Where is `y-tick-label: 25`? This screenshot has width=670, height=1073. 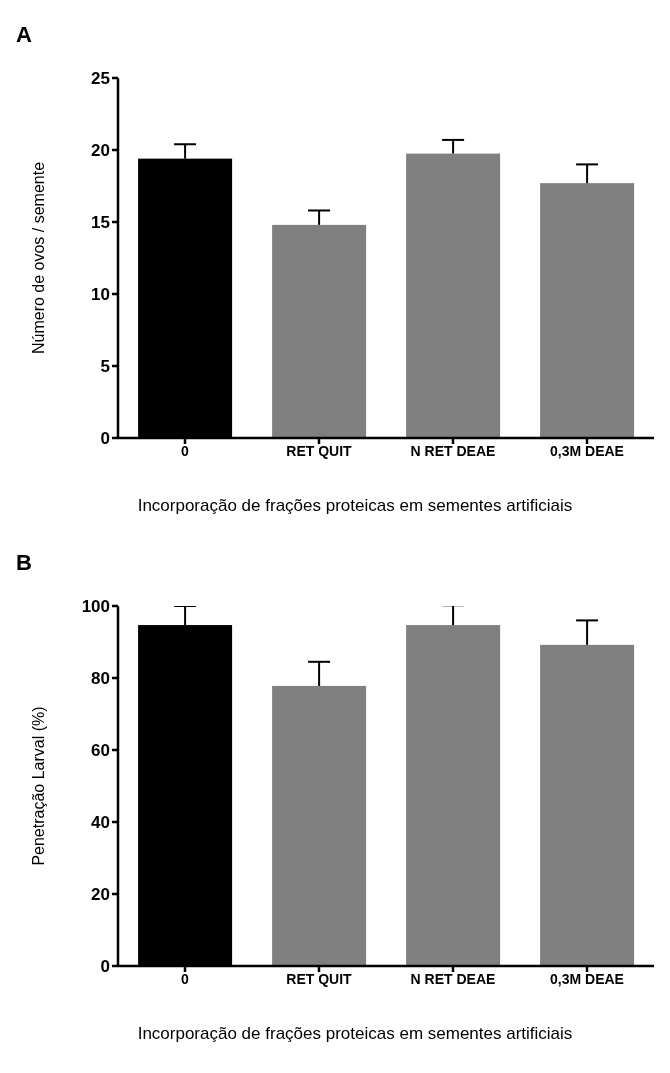
y-tick-label: 25 is located at coordinates (100, 79).